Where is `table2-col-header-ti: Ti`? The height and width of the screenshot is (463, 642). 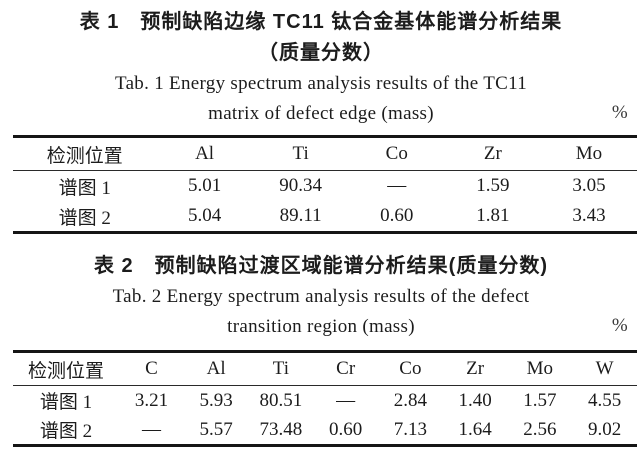
table2-col-header-ti: Ti is located at coordinates (281, 368).